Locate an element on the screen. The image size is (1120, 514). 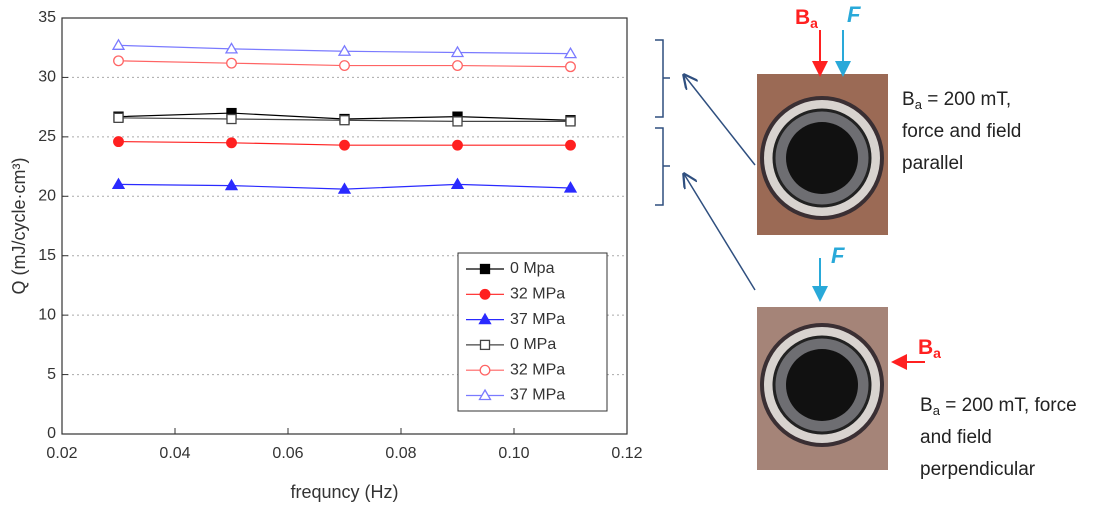
annotation-text: = 200 mT, is located at coordinates (966, 99).